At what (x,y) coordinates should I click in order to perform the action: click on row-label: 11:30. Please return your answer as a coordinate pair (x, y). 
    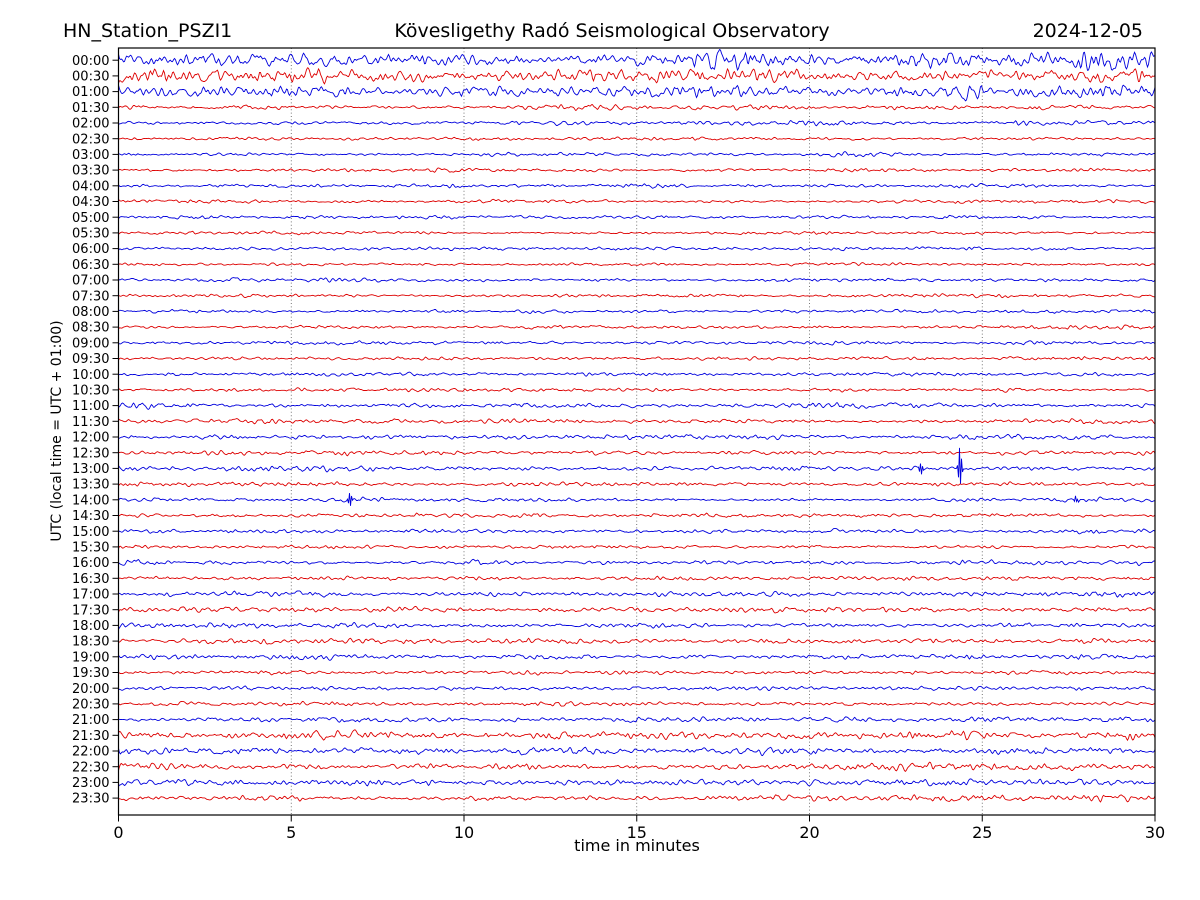
    Looking at the image, I should click on (90, 422).